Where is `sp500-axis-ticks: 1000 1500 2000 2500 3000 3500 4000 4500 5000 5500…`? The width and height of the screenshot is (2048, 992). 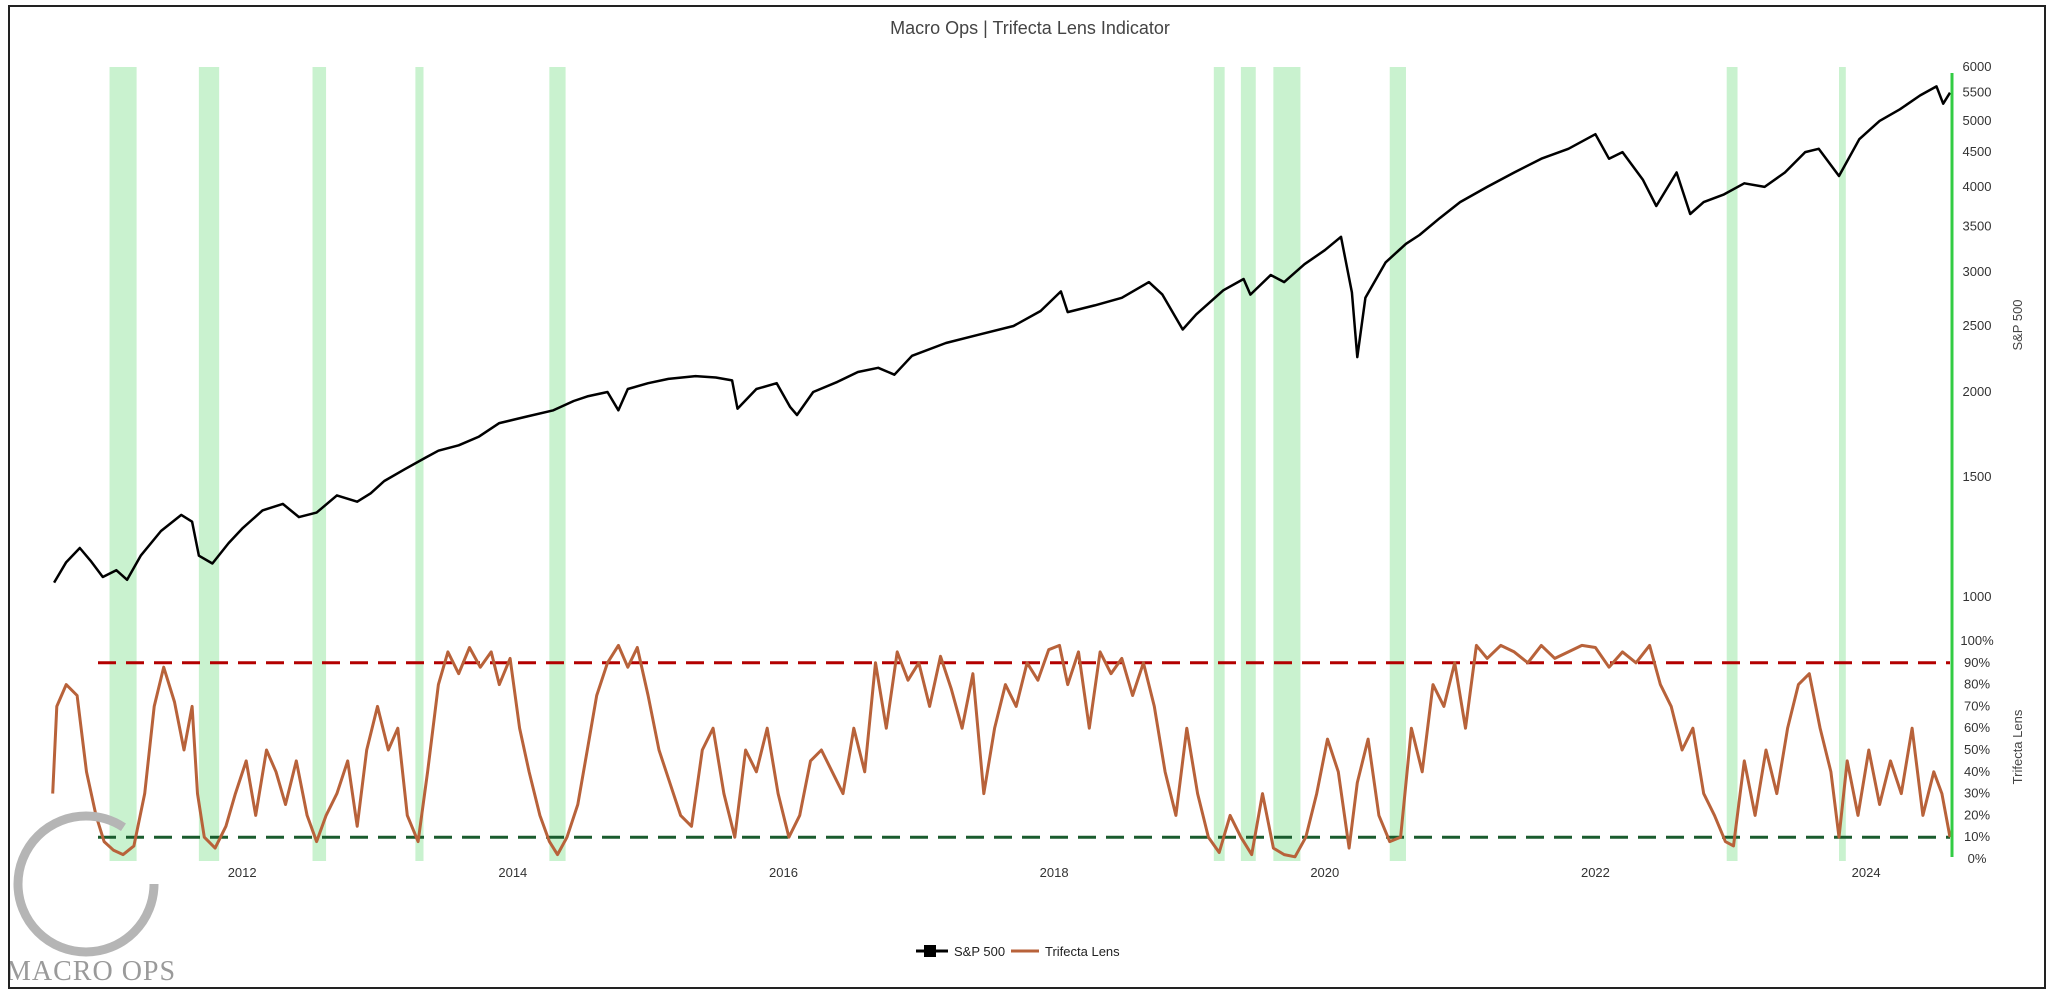 sp500-axis-ticks: 1000 1500 2000 2500 3000 3500 4000 4500 5000 5500… is located at coordinates (1977, 331).